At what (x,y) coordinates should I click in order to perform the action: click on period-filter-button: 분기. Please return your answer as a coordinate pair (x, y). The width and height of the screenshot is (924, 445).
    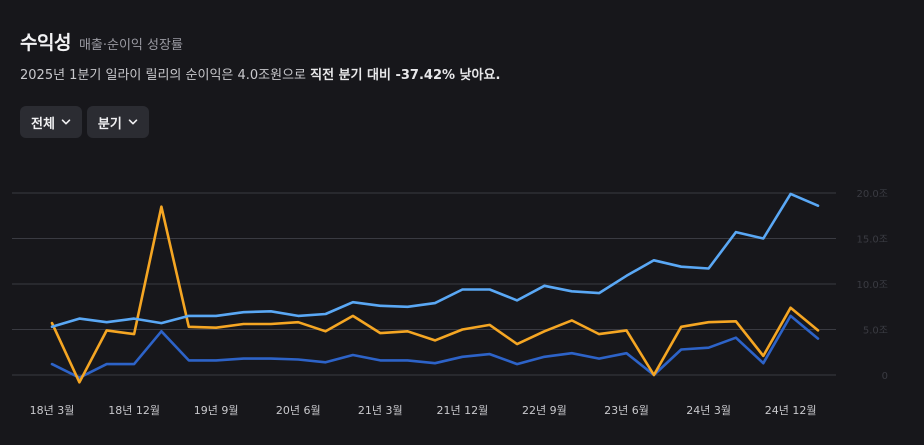
    Looking at the image, I should click on (117, 122).